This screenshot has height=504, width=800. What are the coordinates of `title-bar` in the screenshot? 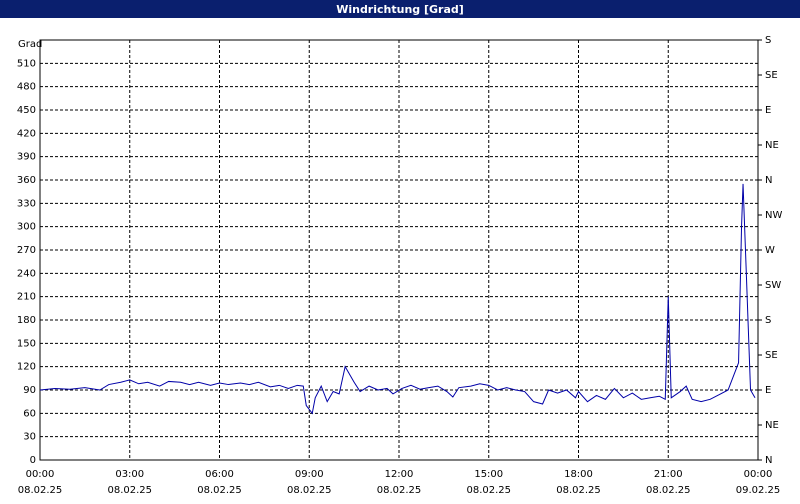 It's located at (400, 9).